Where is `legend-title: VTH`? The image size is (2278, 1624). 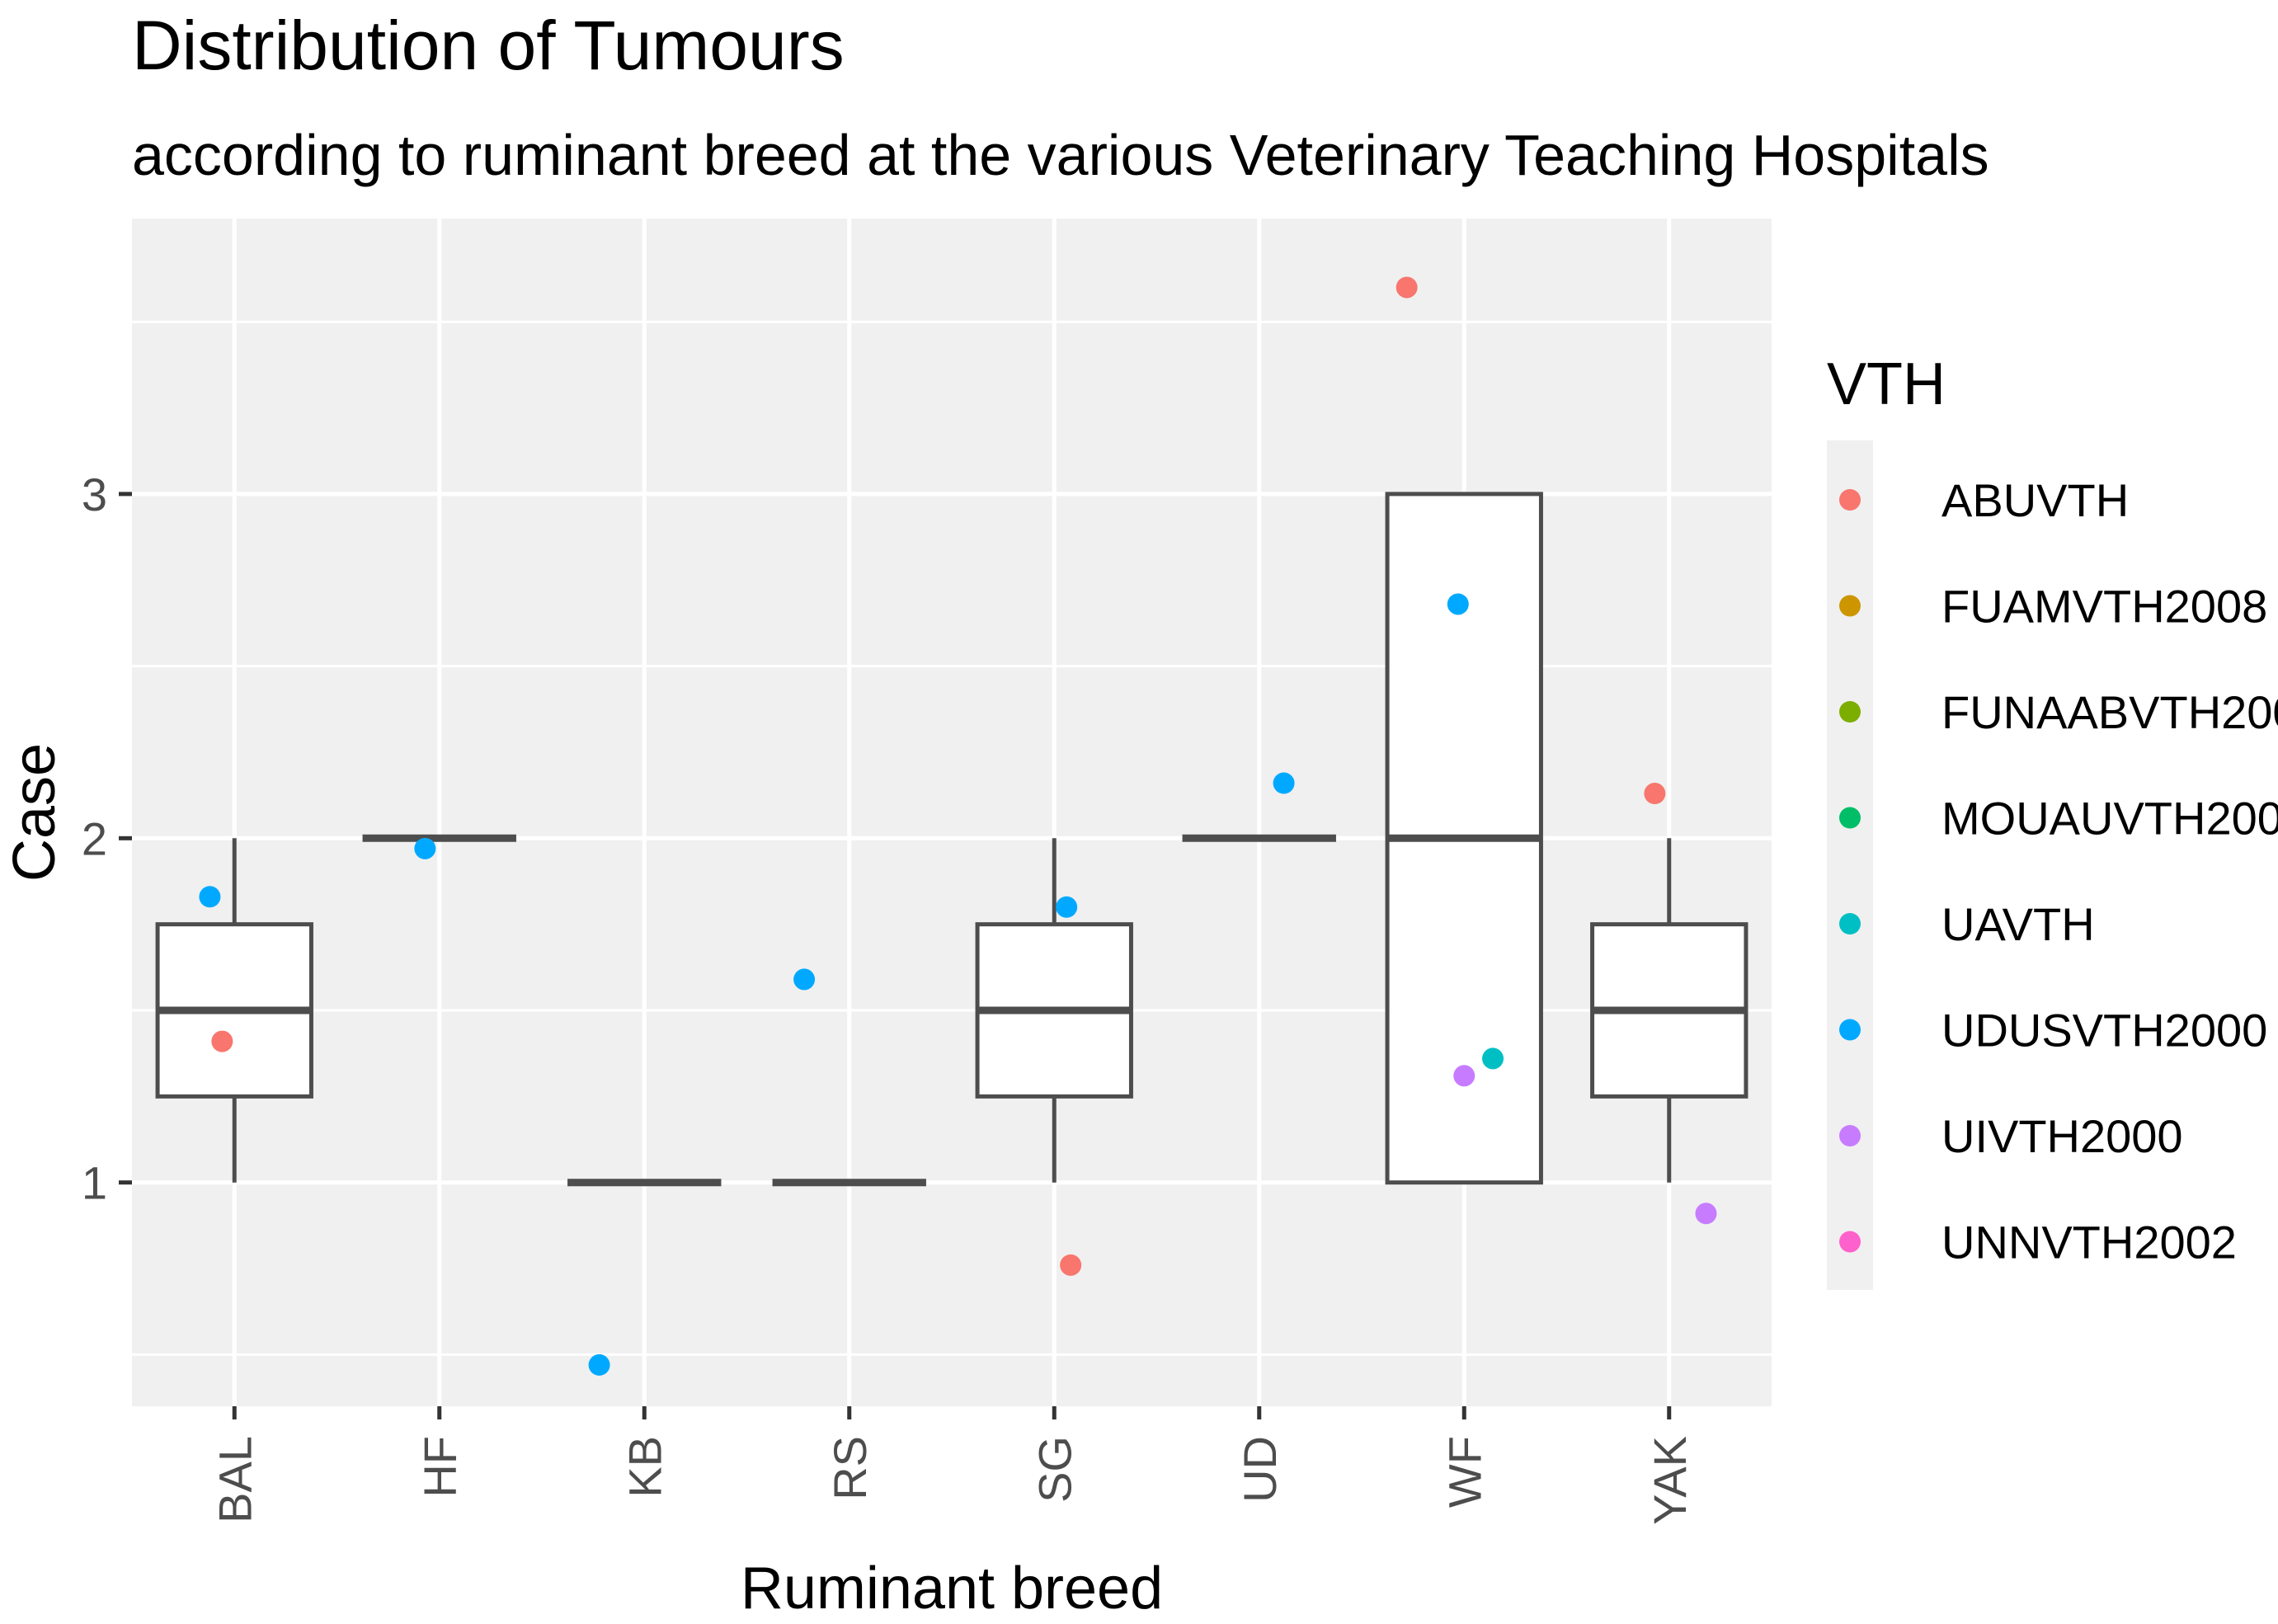
legend-title: VTH is located at coordinates (1886, 384).